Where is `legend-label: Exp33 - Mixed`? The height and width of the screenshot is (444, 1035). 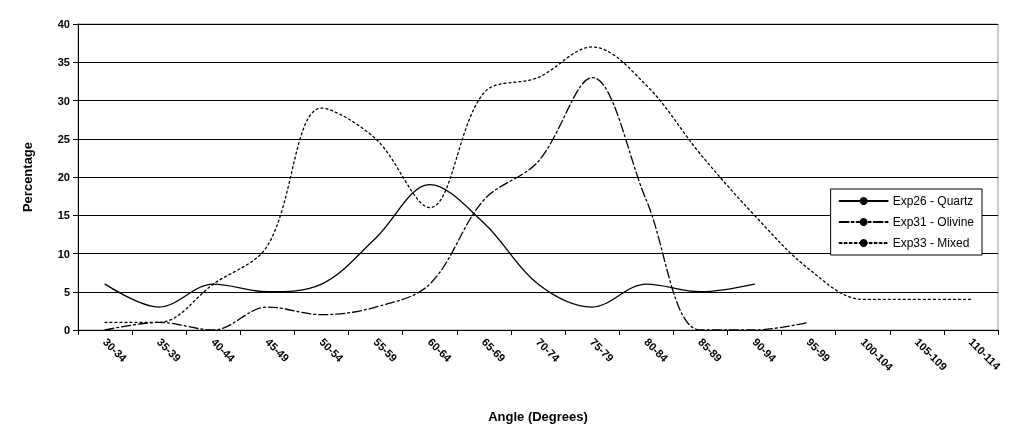 legend-label: Exp33 - Mixed is located at coordinates (931, 243).